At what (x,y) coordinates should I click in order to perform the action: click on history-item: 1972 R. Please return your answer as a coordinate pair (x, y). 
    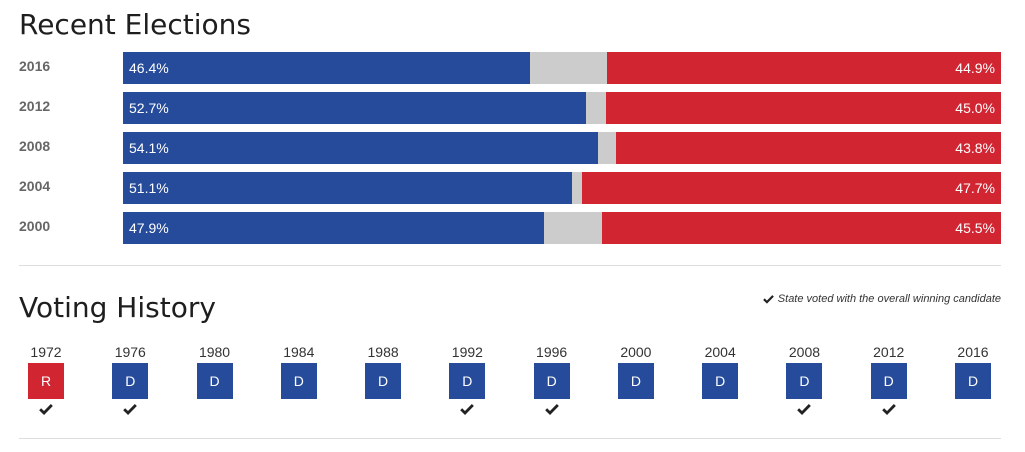
    Looking at the image, I should click on (46, 379).